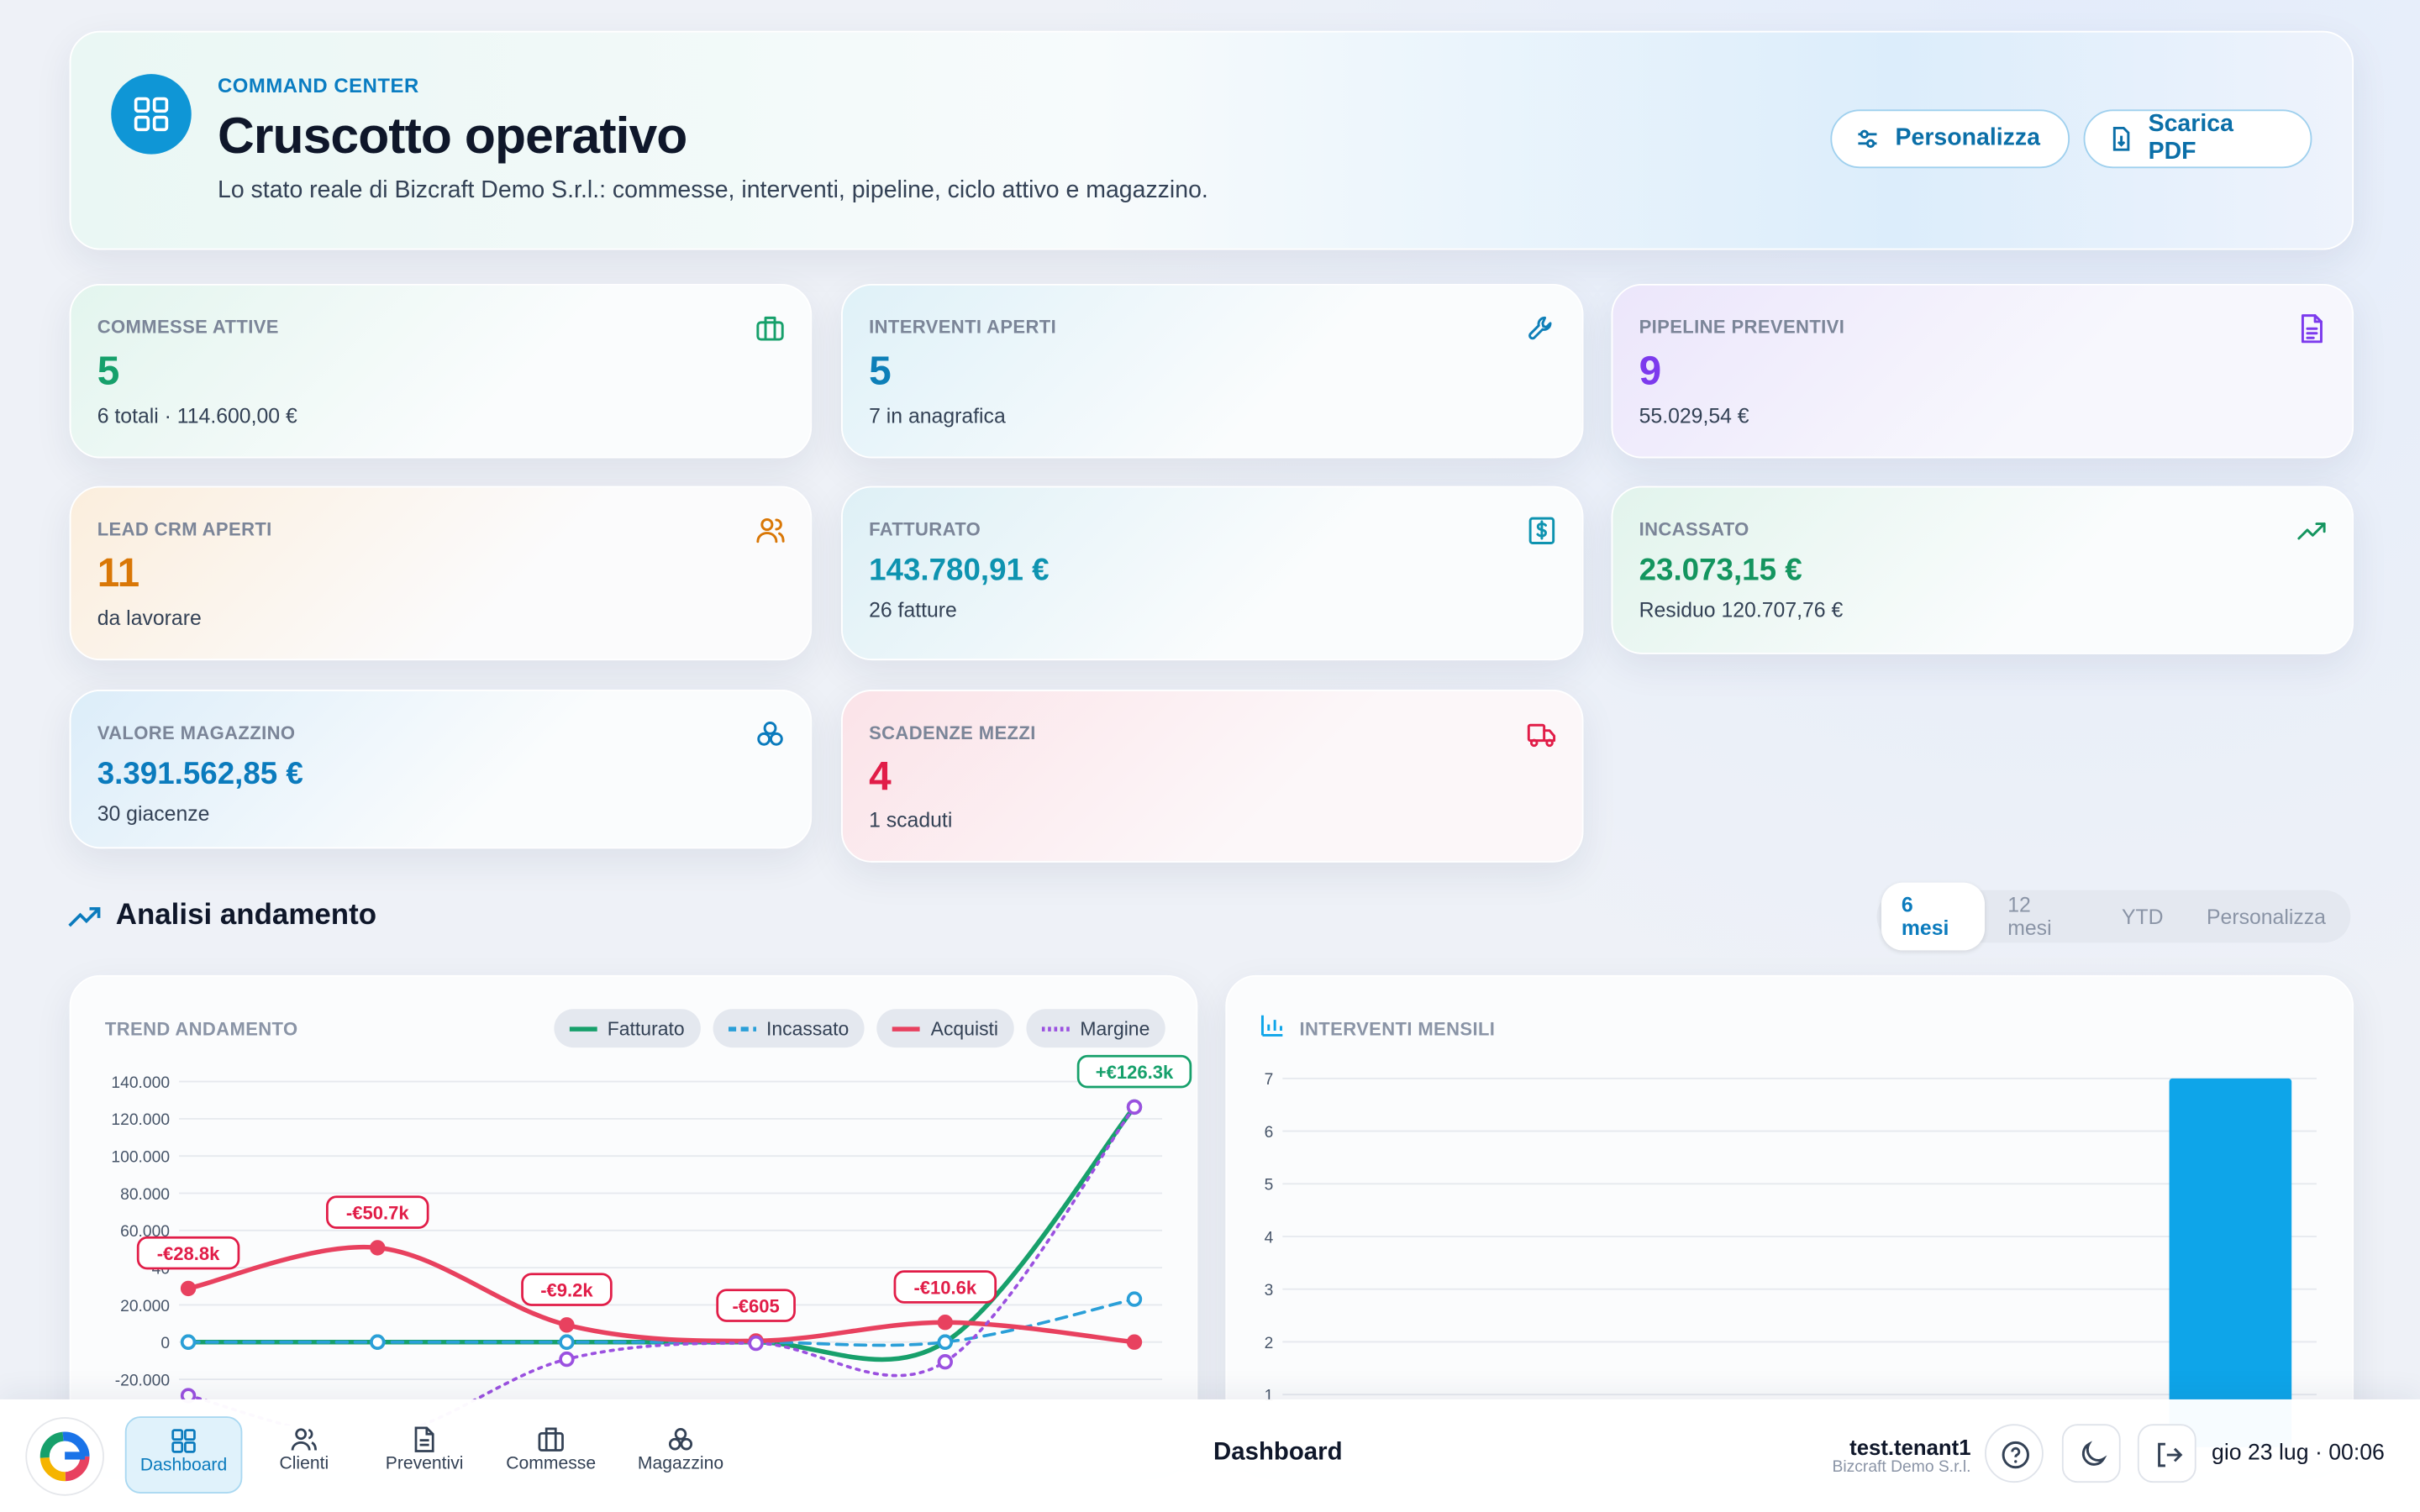 This screenshot has height=1512, width=2420. I want to click on nav-item: Magazzino, so click(680, 1455).